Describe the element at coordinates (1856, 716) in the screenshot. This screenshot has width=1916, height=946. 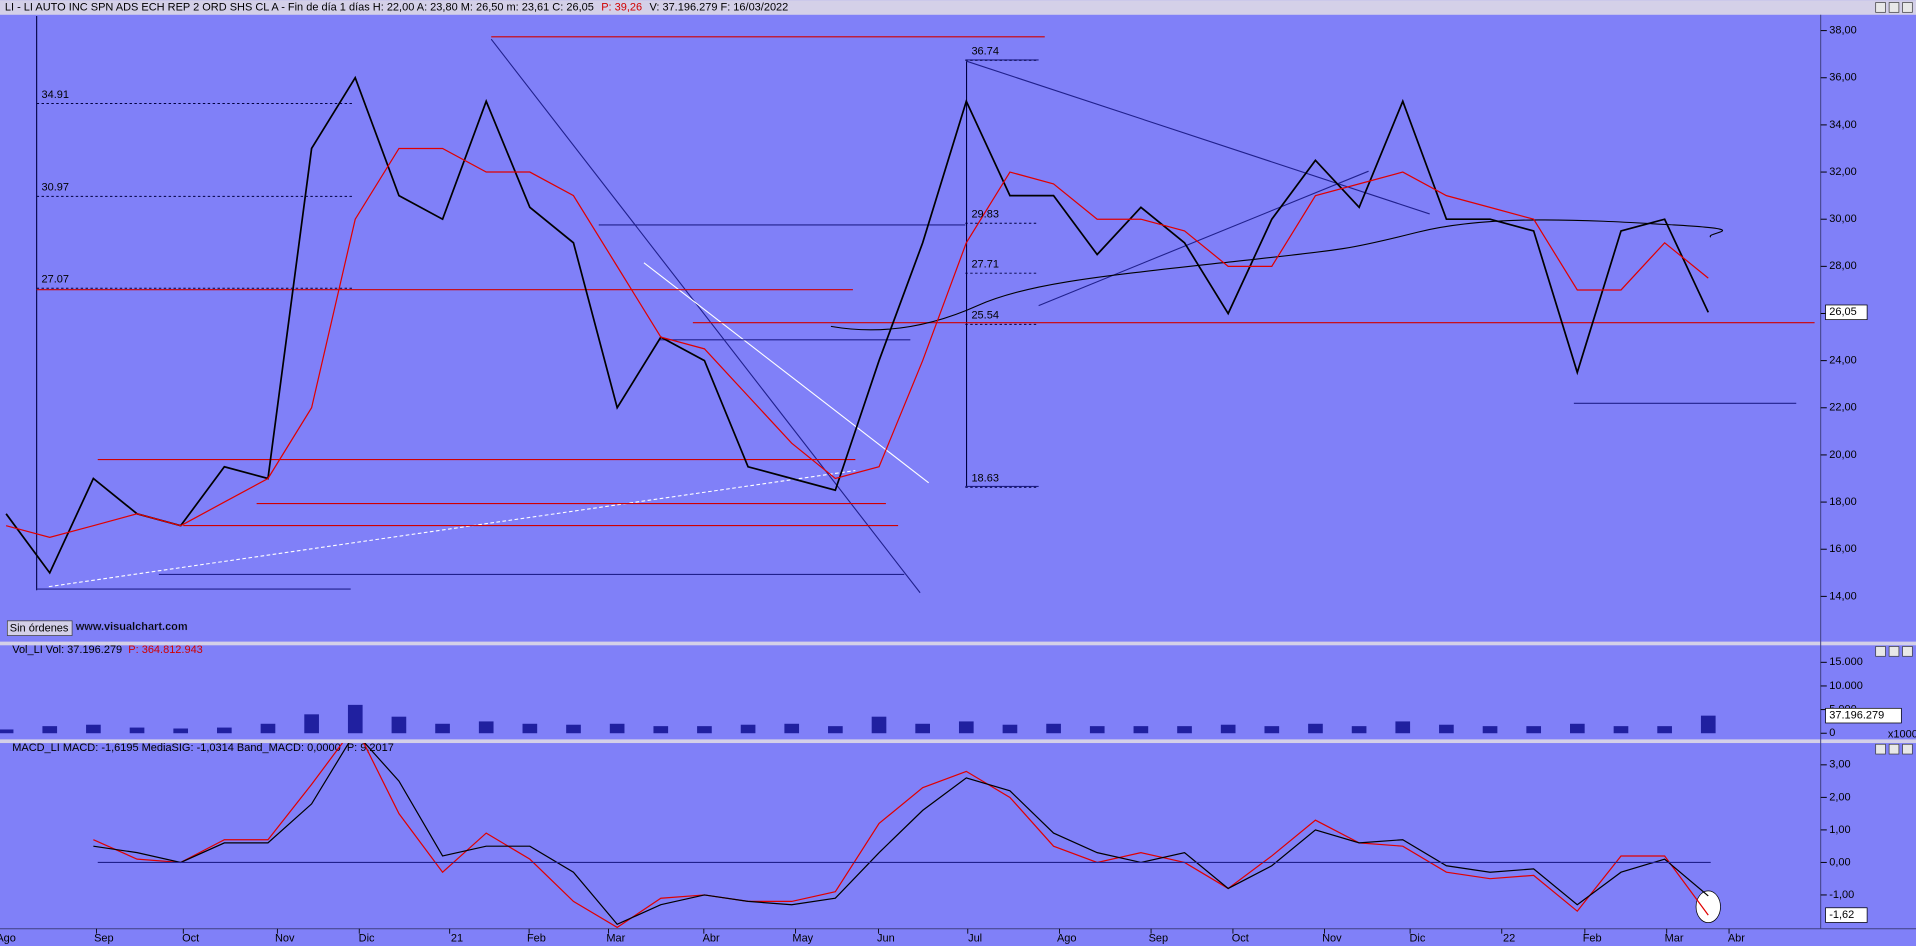
I see `last-value-label: 37.196.279` at that location.